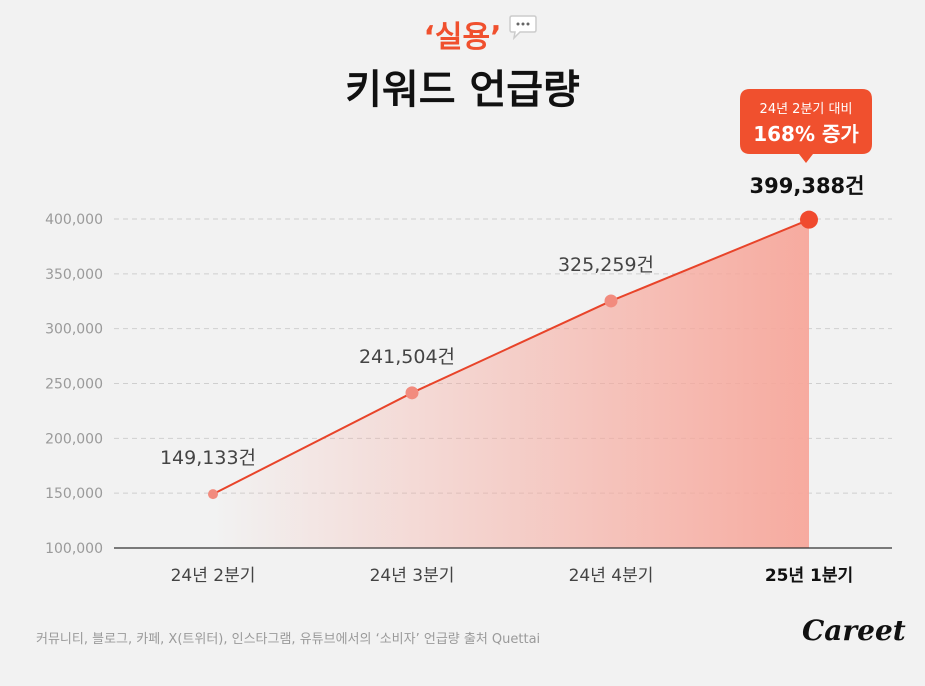  Describe the element at coordinates (807, 186) in the screenshot. I see `data-label: 399,388건` at that location.